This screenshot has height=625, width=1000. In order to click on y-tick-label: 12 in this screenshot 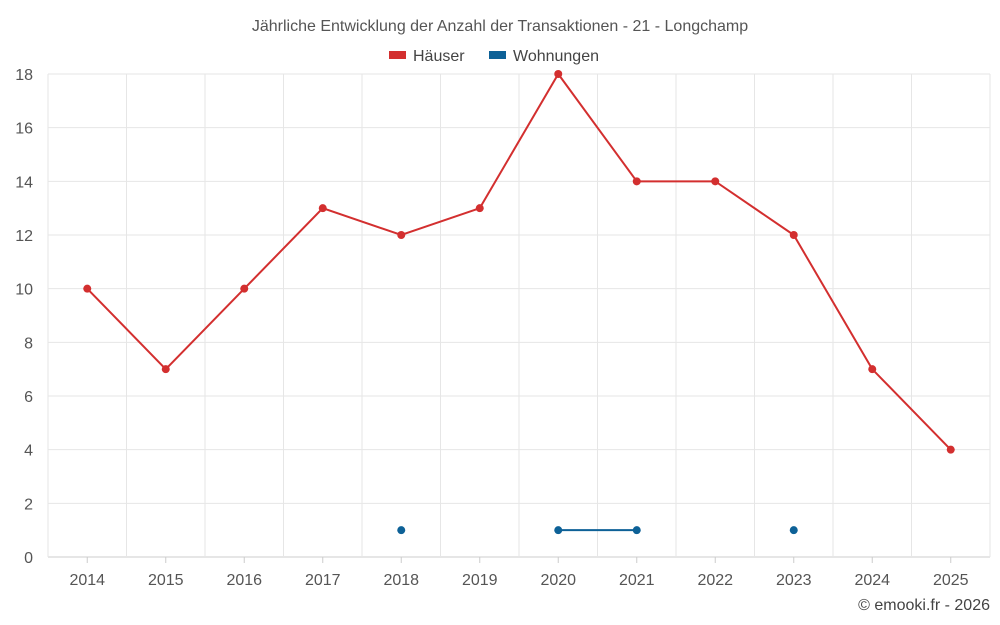, I will do `click(24, 236)`.